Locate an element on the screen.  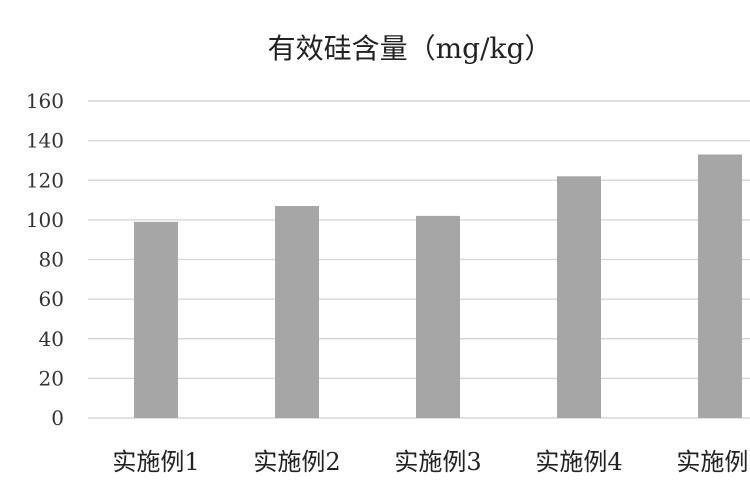
y-tick-label: 100 is located at coordinates (45, 220).